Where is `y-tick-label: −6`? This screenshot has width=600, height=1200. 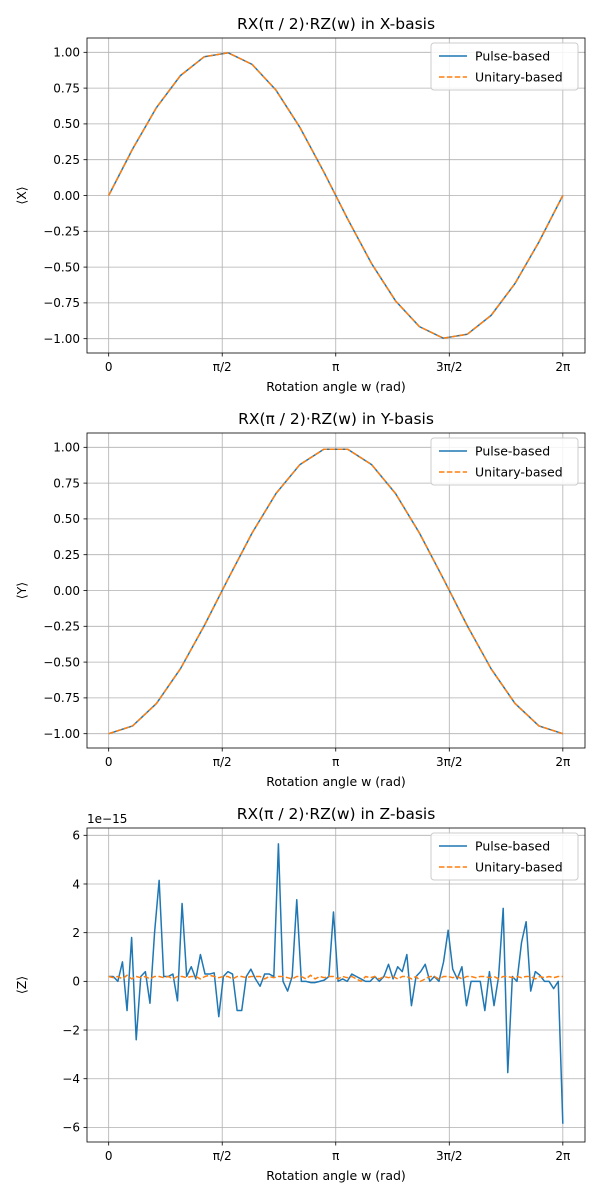 y-tick-label: −6 is located at coordinates (71, 1128).